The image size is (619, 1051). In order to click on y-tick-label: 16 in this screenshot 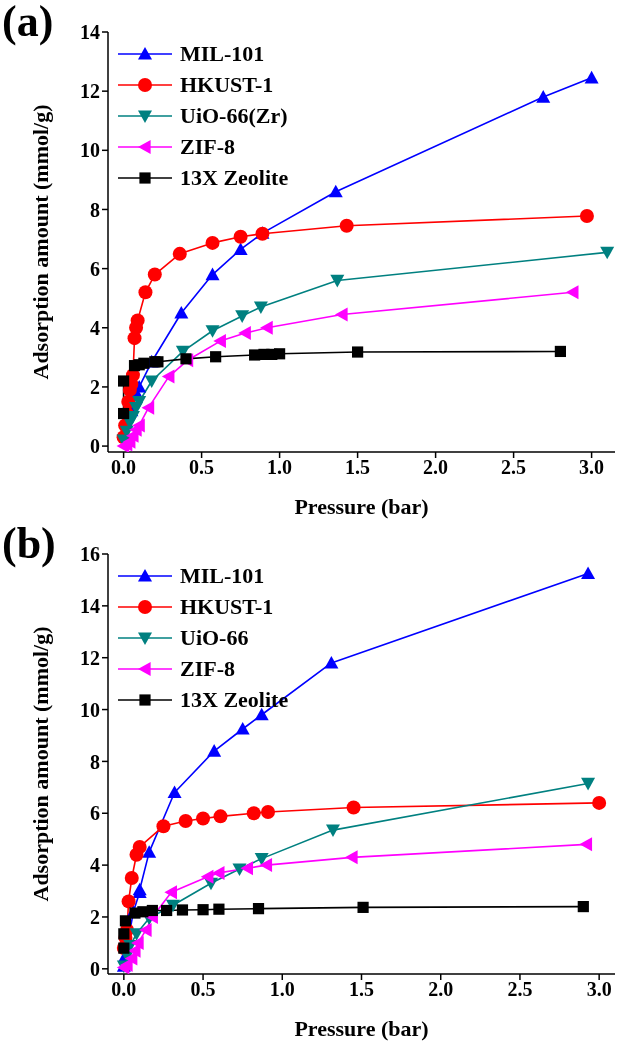, I will do `click(90, 554)`.